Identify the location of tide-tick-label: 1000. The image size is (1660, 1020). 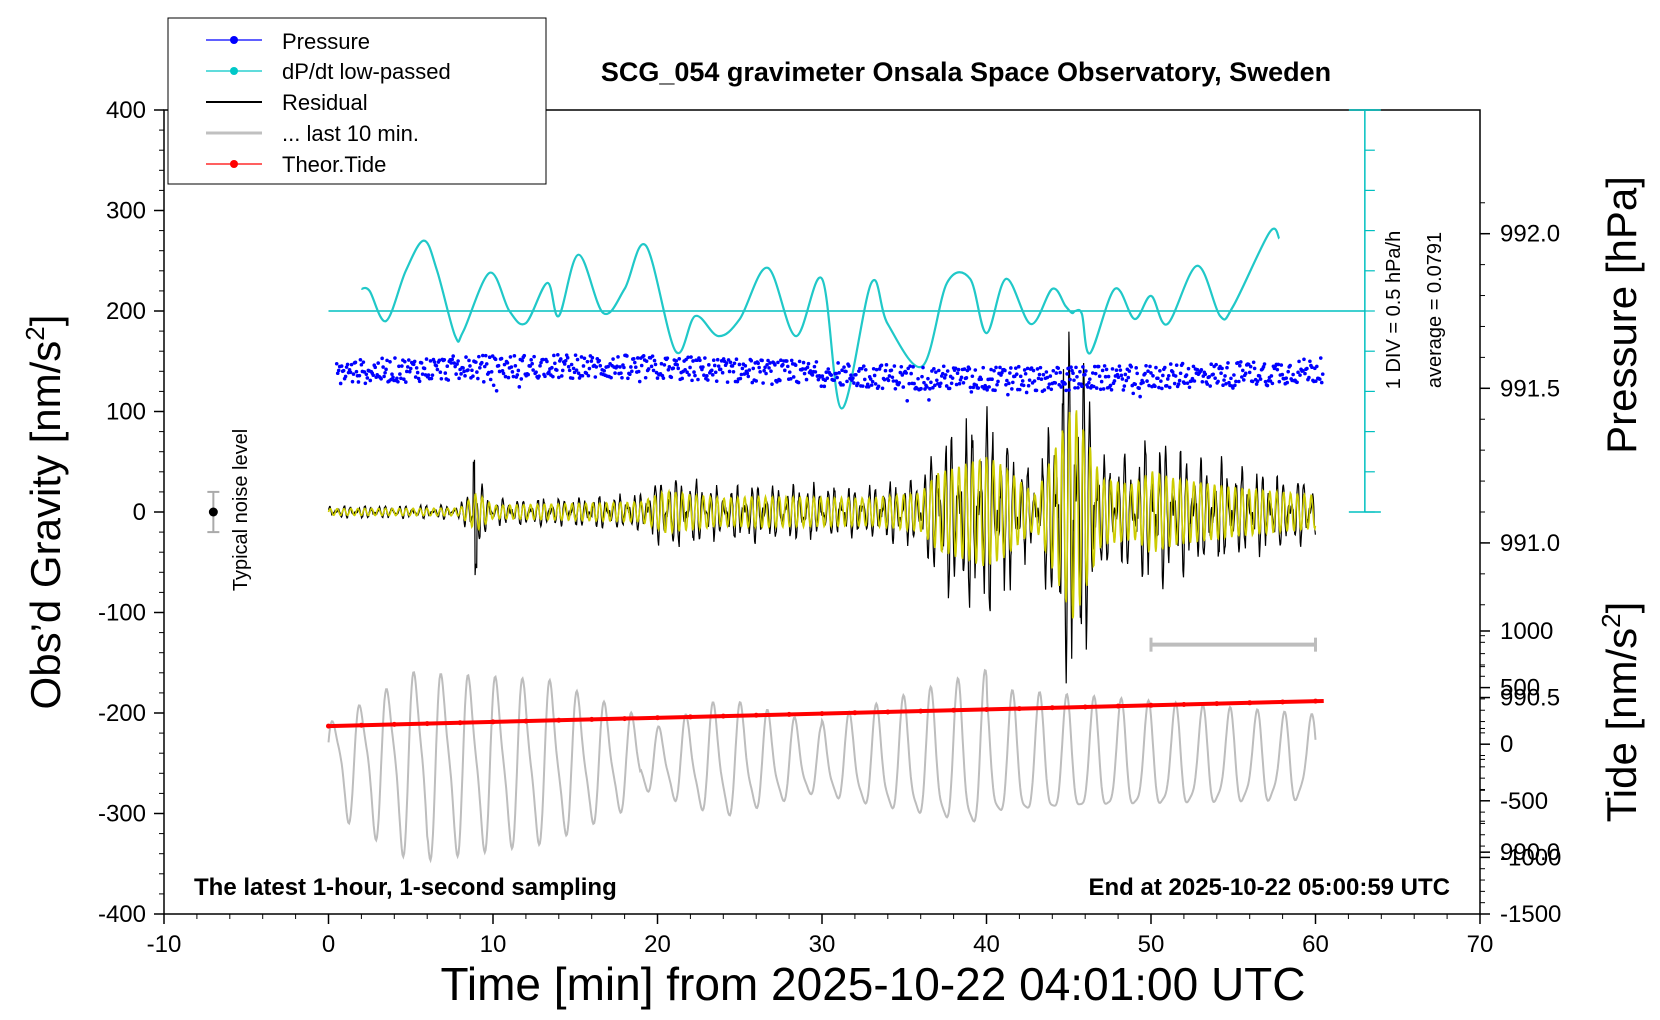
(1526, 631).